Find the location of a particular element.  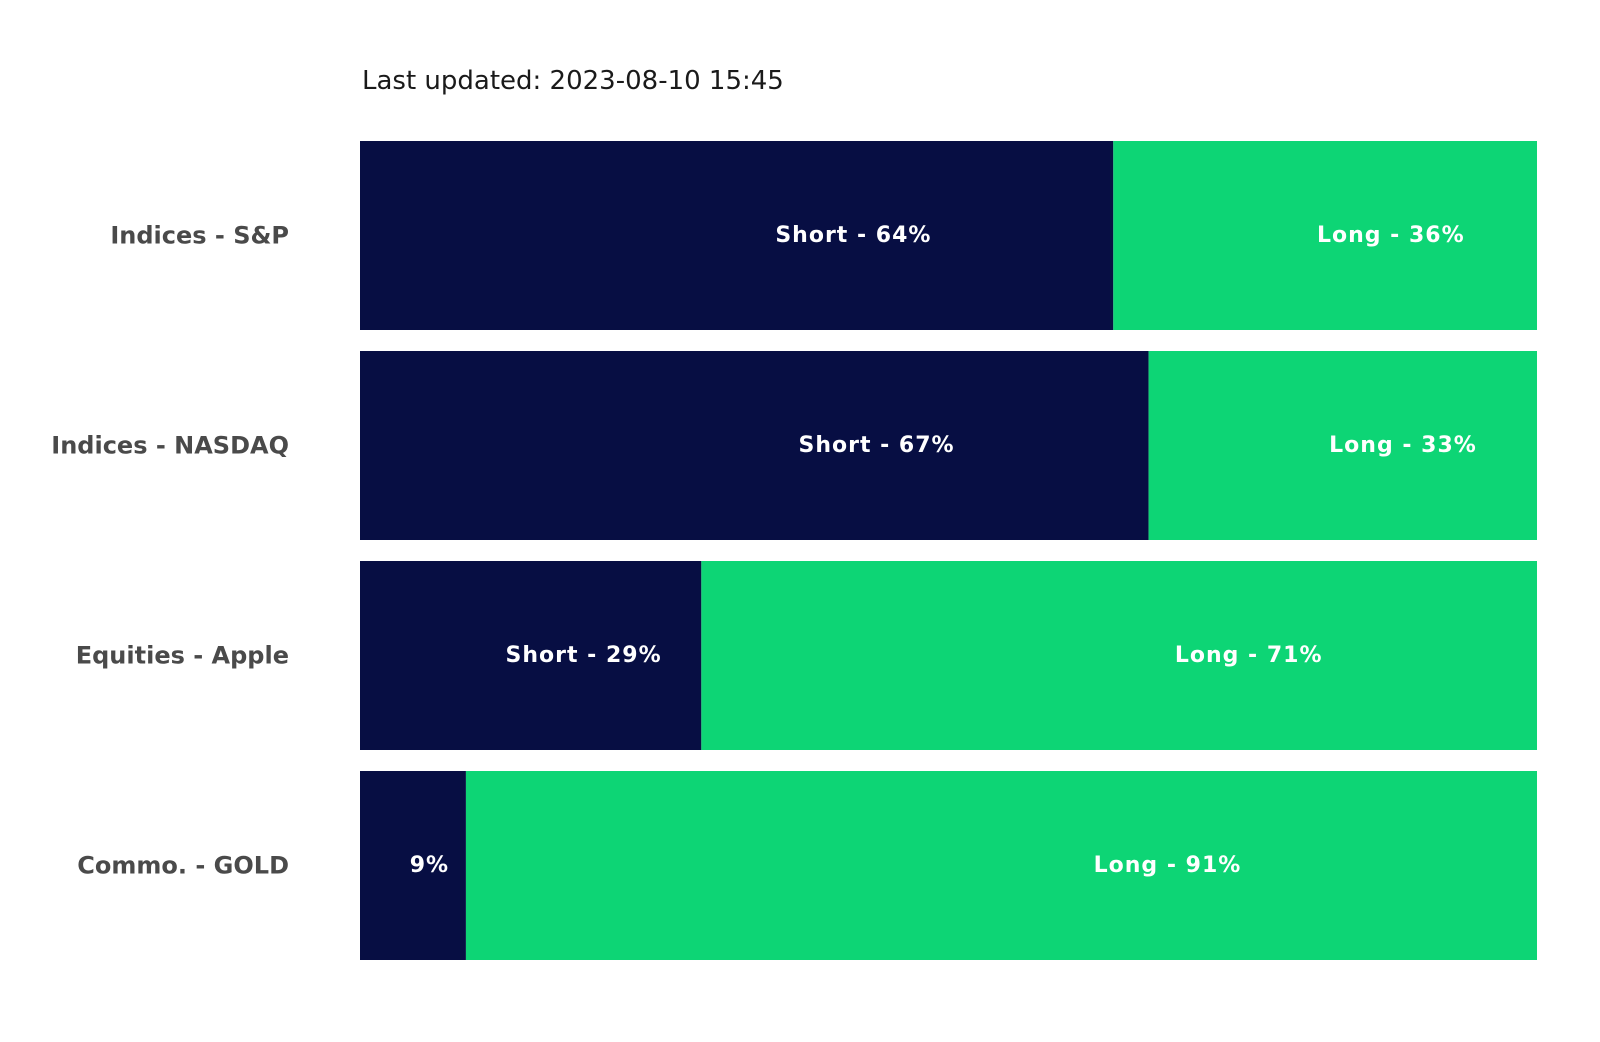

category-label: Commo. - GOLD is located at coordinates (183, 866).